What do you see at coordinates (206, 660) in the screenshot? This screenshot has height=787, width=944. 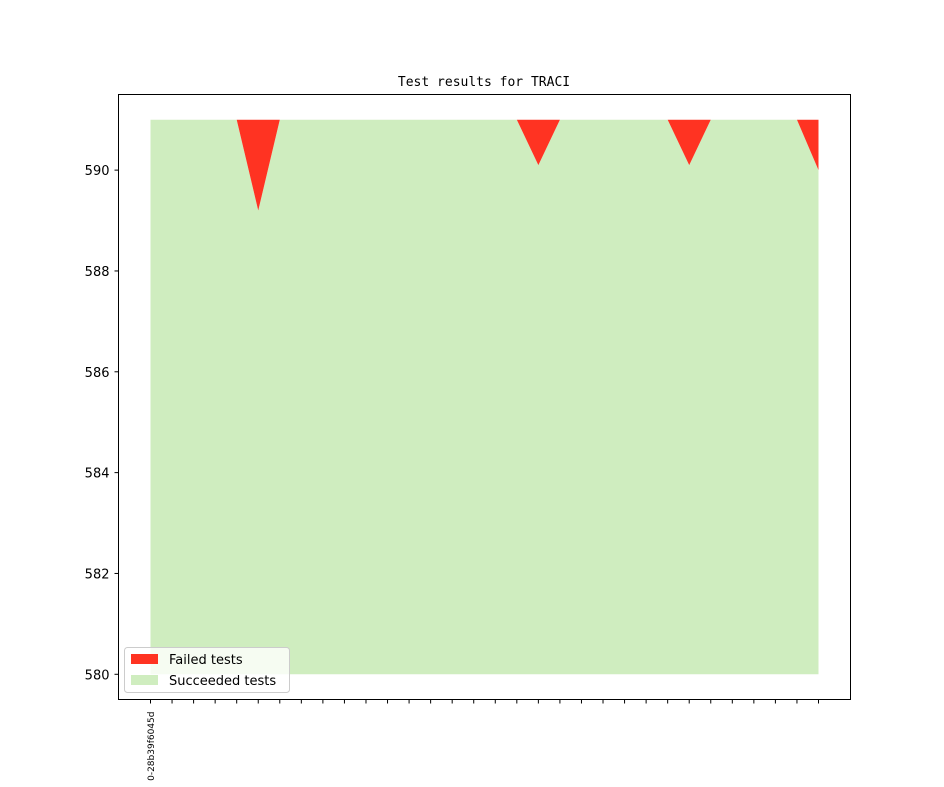 I see `legend-label-failed: Failed tests` at bounding box center [206, 660].